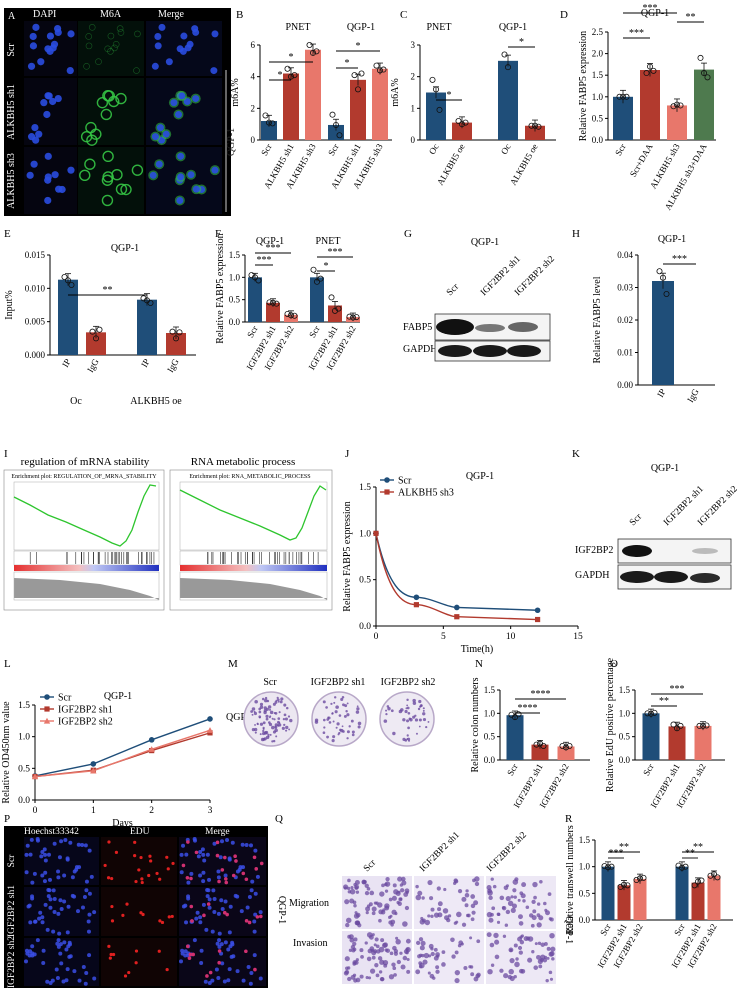 The image size is (737, 991). Describe the element at coordinates (243, 462) in the screenshot. I see `panel-i-right-title: RNA metabolic process` at that location.